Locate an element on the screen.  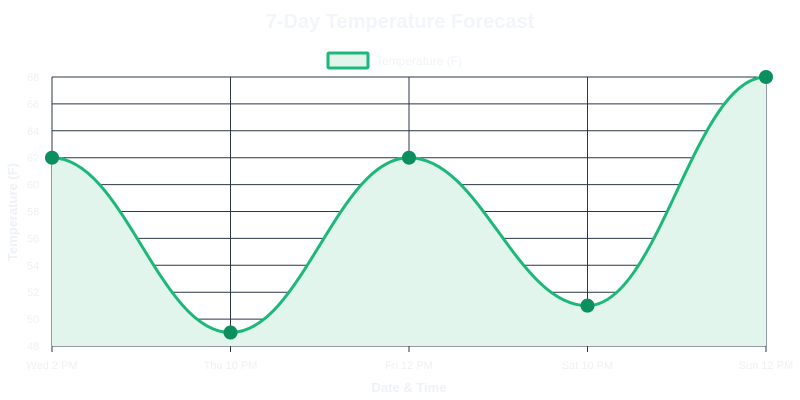
y-tick-label: 64 is located at coordinates (33, 132).